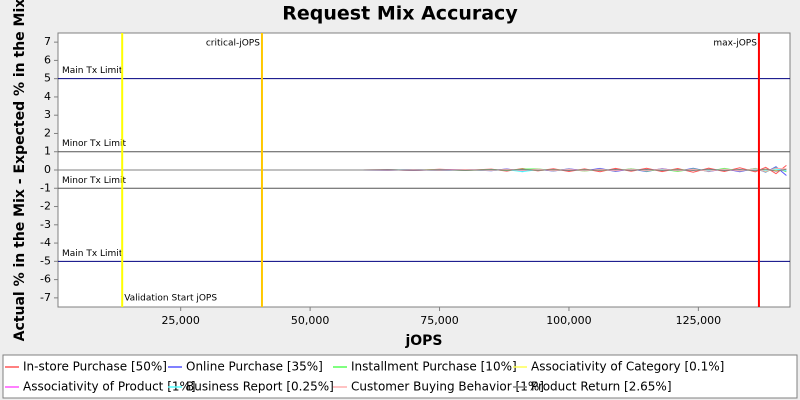  I want to click on legend-label: Installment Purchase [10%], so click(434, 367).